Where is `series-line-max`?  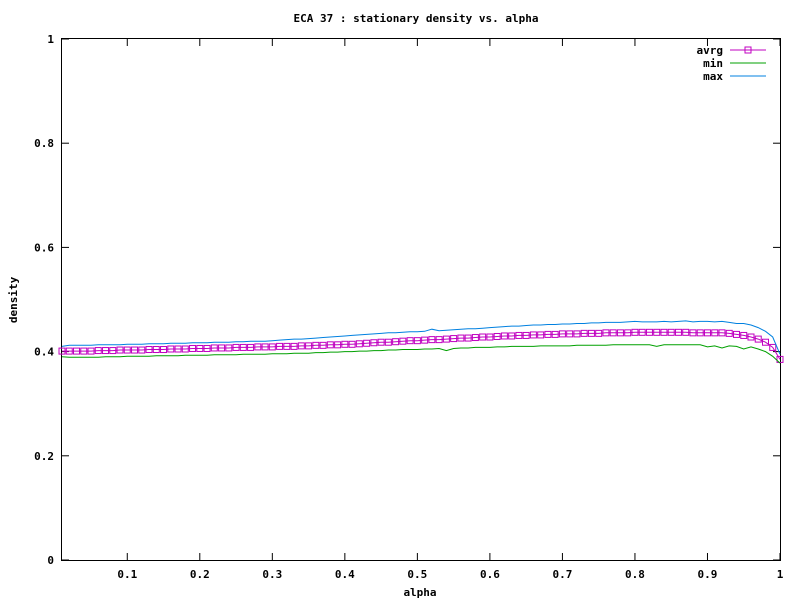 series-line-max is located at coordinates (421, 337).